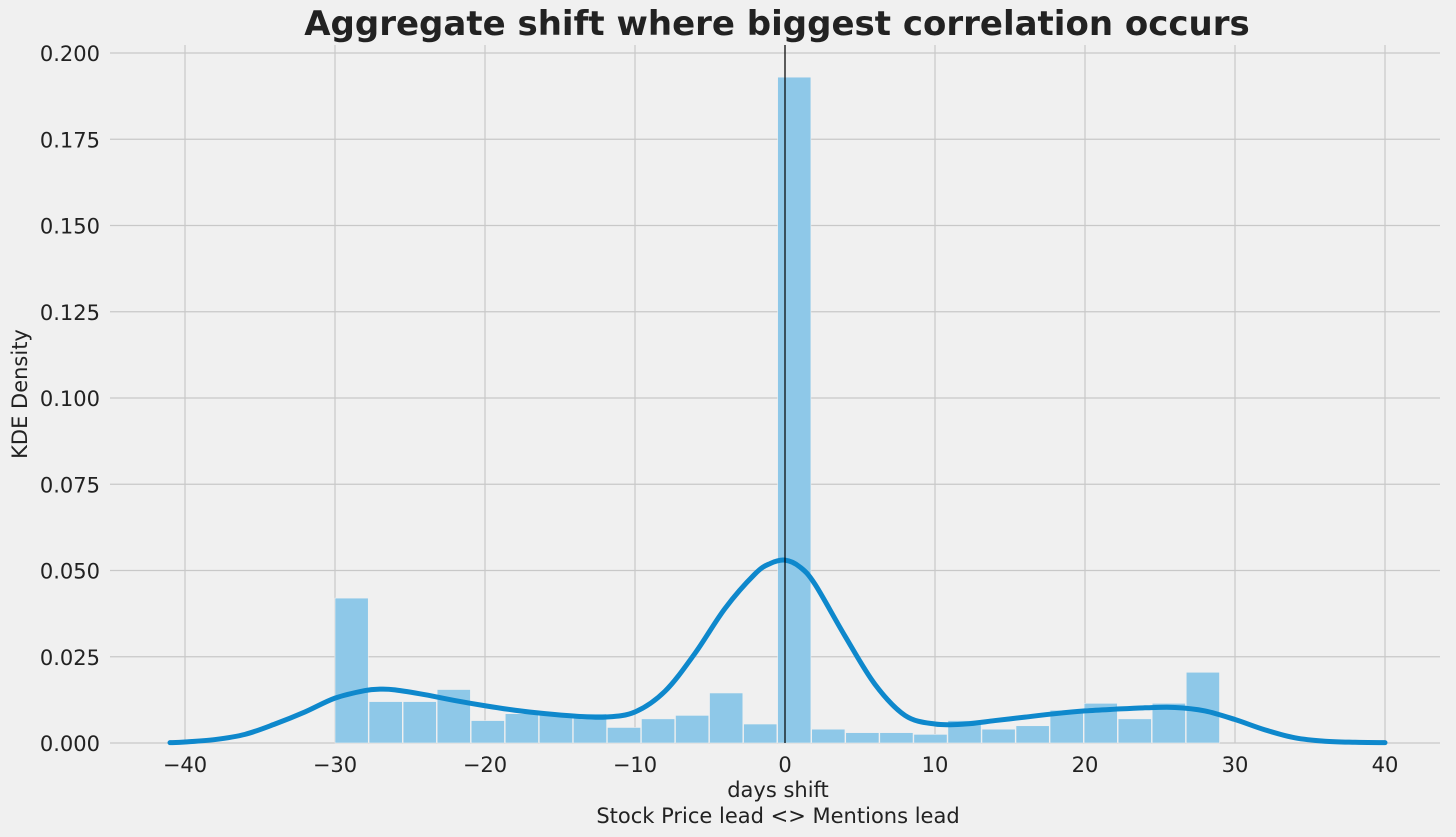 Image resolution: width=1456 pixels, height=837 pixels. What do you see at coordinates (70, 744) in the screenshot?
I see `y-tick-label-0: 0.000` at bounding box center [70, 744].